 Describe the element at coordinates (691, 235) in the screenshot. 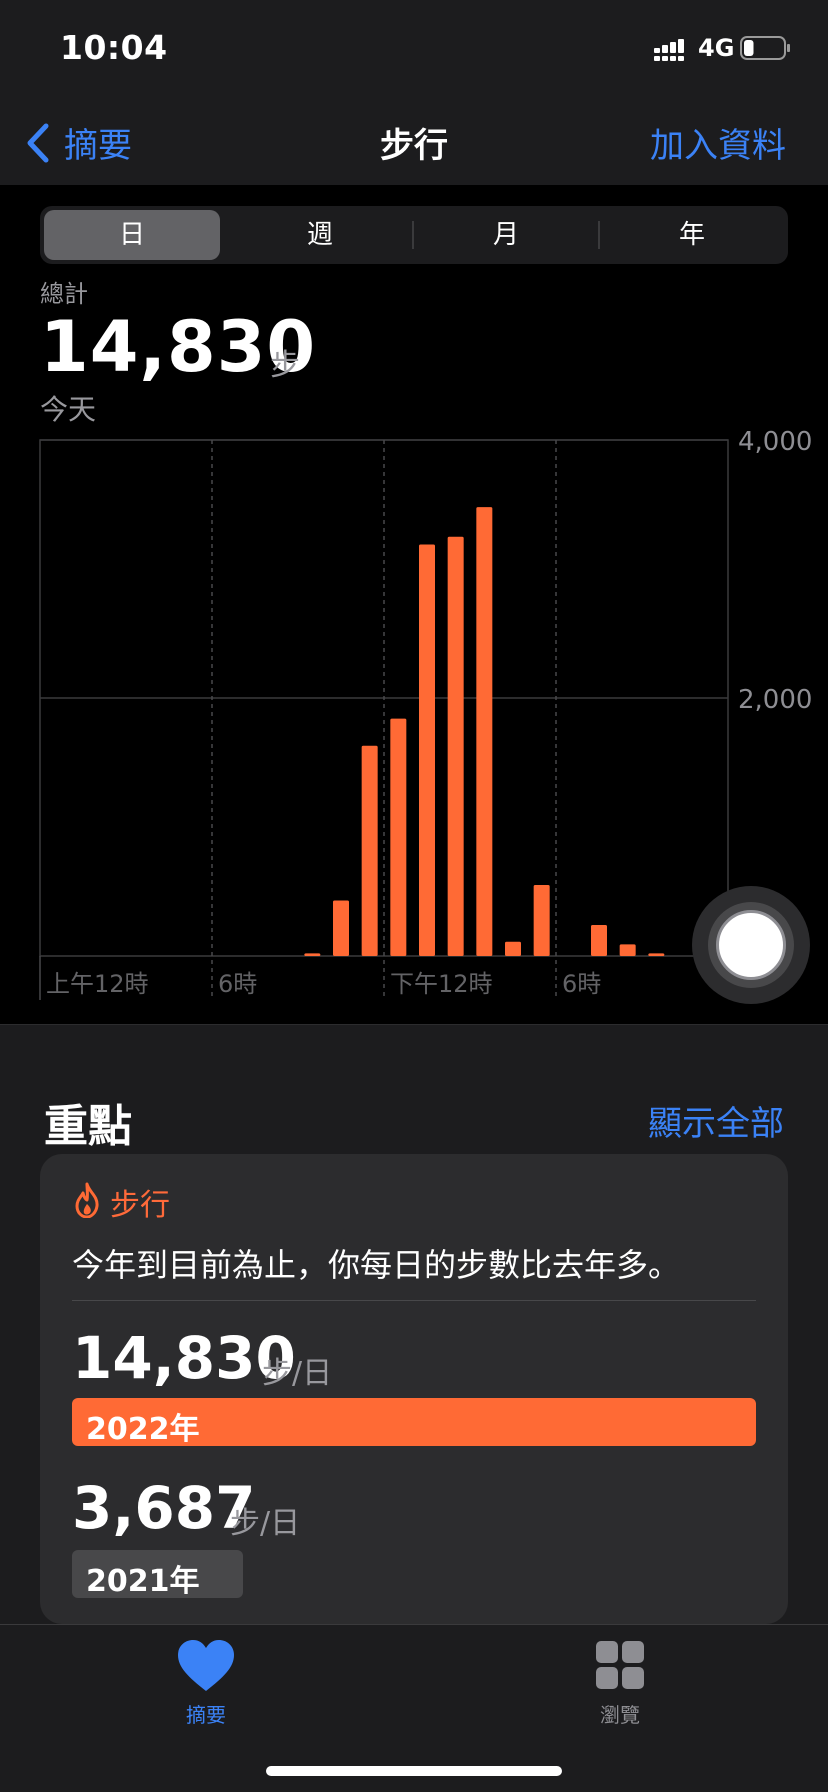

I see `segment-year: 年` at that location.